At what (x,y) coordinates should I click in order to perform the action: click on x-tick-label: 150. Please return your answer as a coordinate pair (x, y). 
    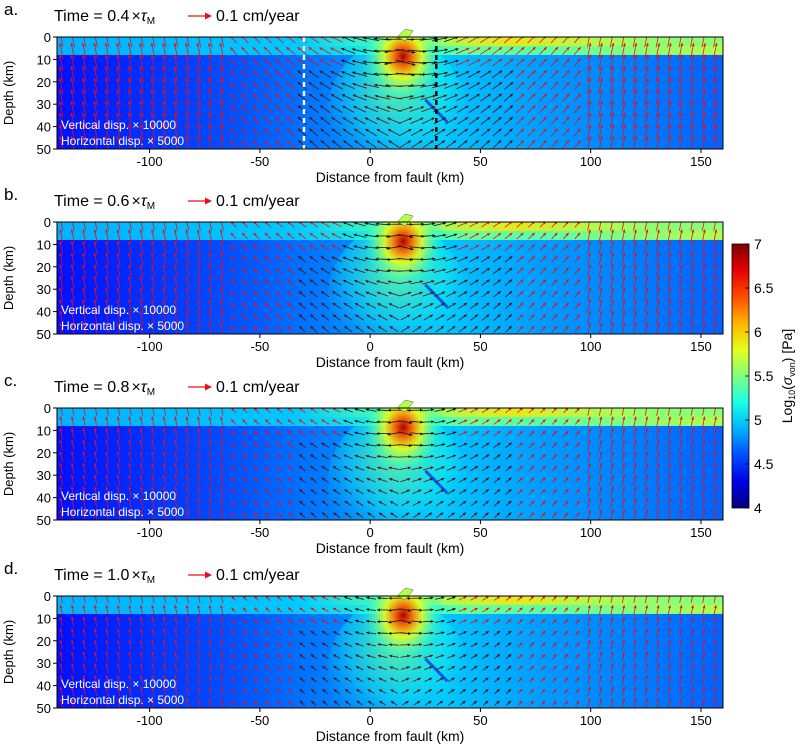
    Looking at the image, I should click on (701, 532).